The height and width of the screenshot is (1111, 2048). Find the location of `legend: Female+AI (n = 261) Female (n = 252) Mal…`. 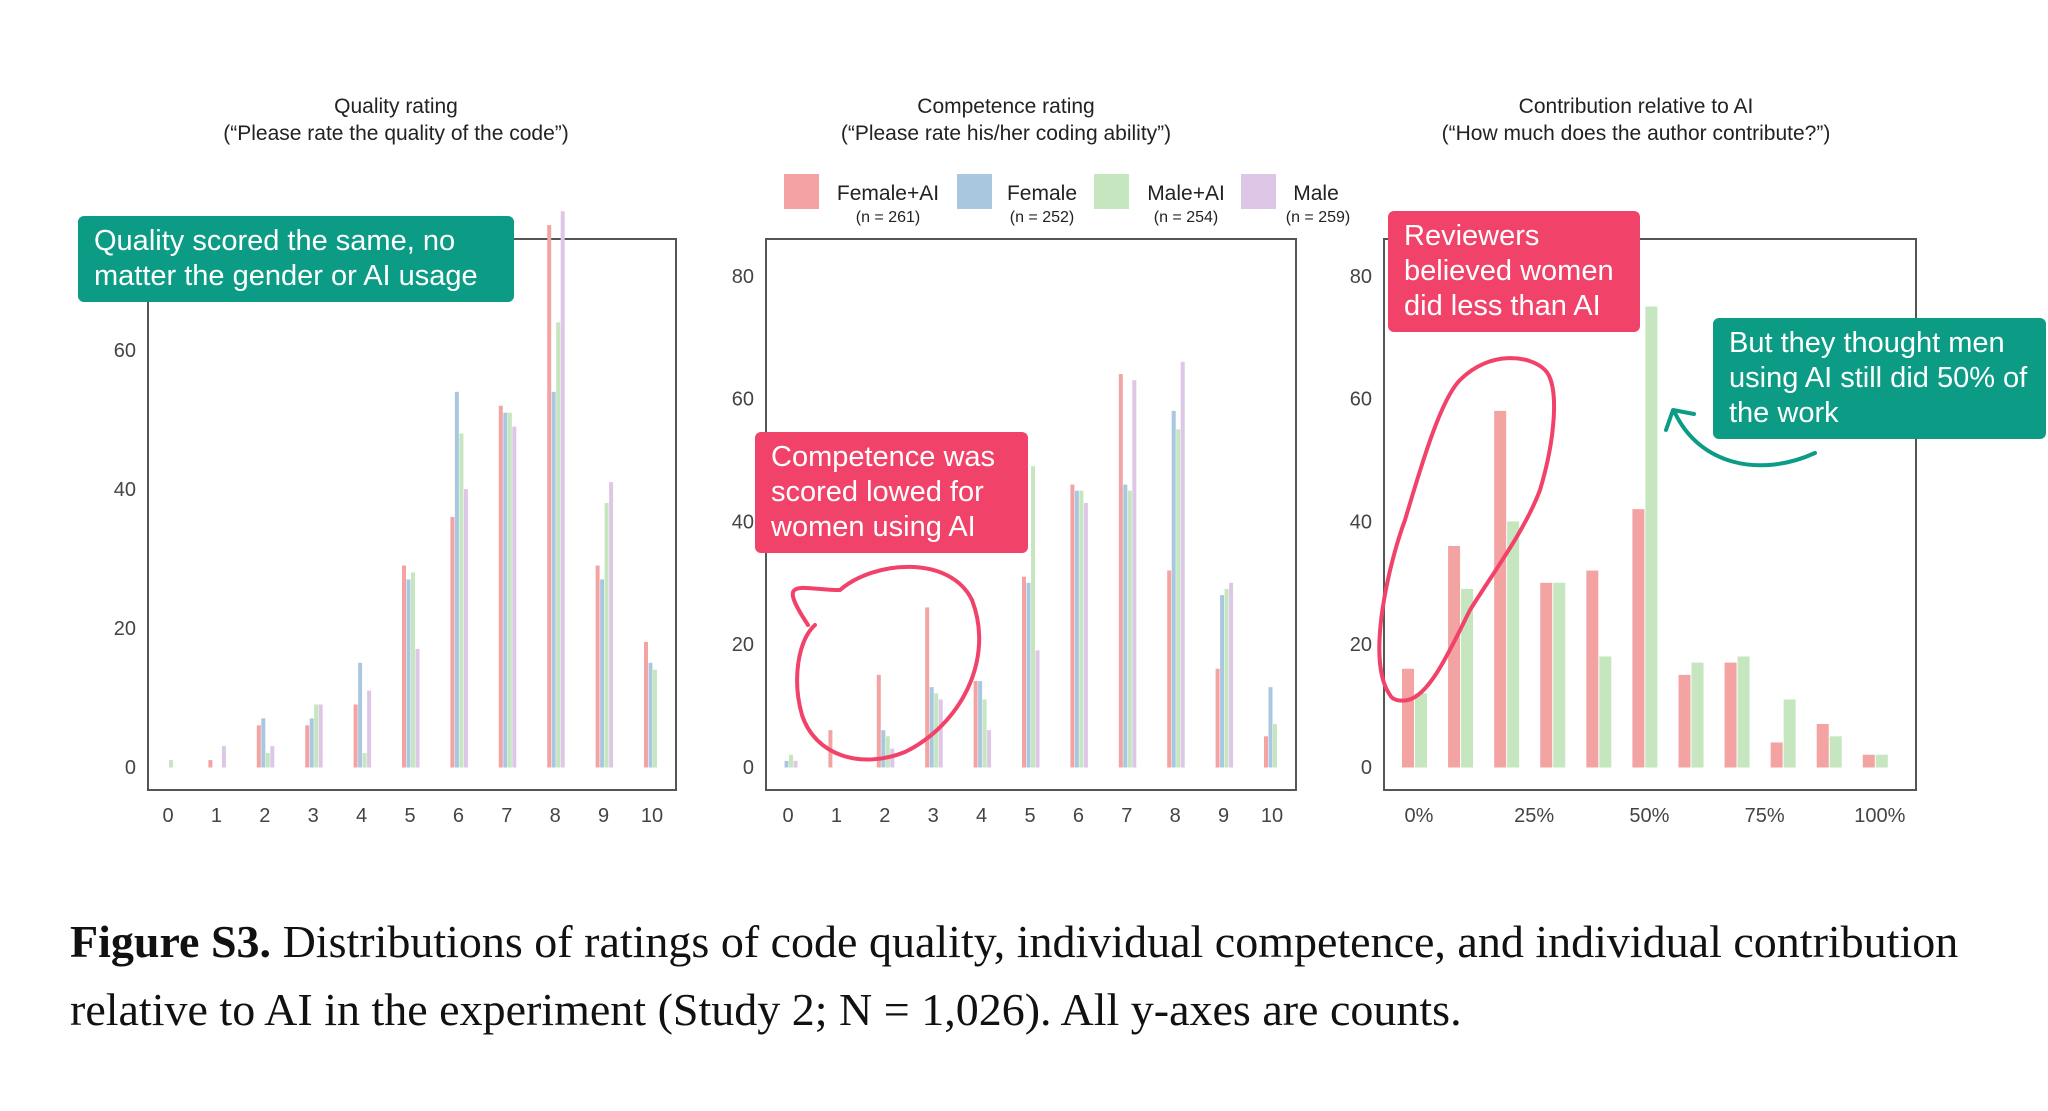

legend: Female+AI (n = 261) Female (n = 252) Mal… is located at coordinates (1067, 200).